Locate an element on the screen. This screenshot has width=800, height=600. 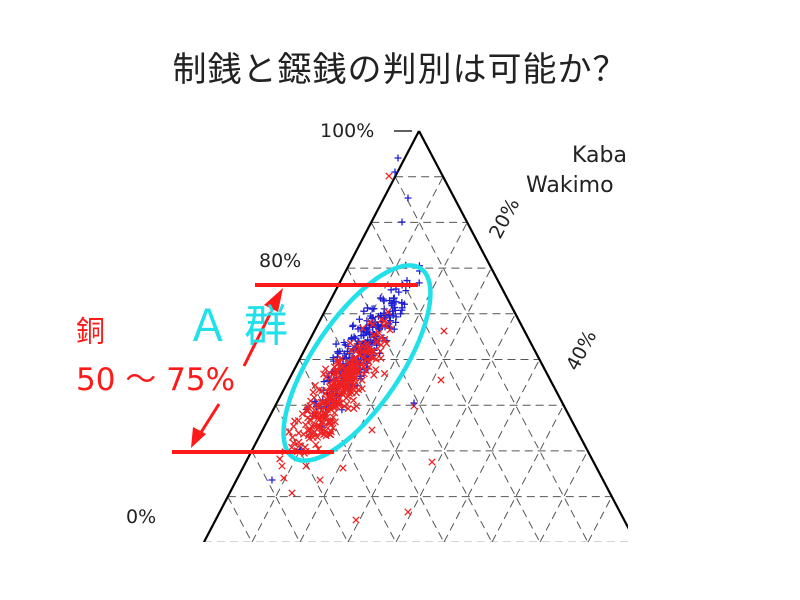
slide-title: 制銭と鐚銭の判別は可能か？ is located at coordinates (400, 70).